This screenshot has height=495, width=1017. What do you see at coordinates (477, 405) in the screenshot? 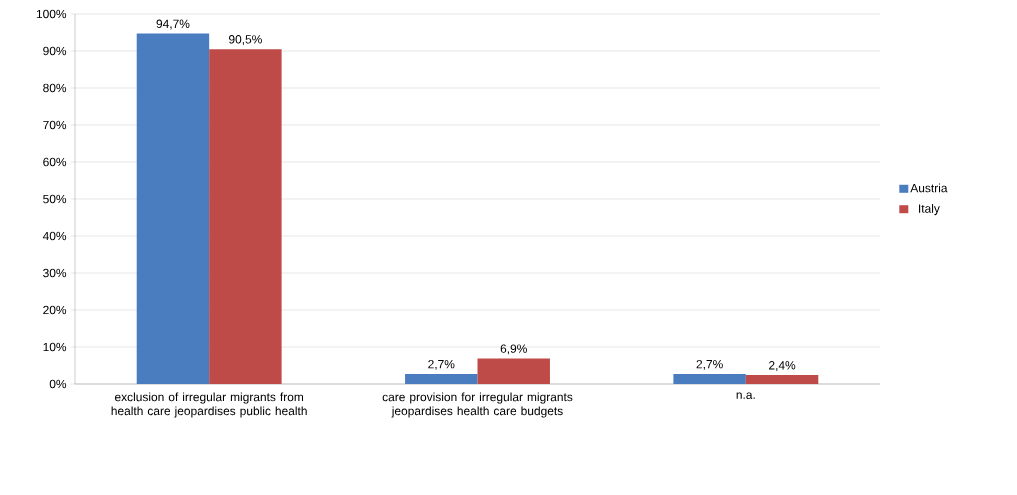
I see `x-tick-label: care provision for irregular migrants jeopardises health care budgets` at bounding box center [477, 405].